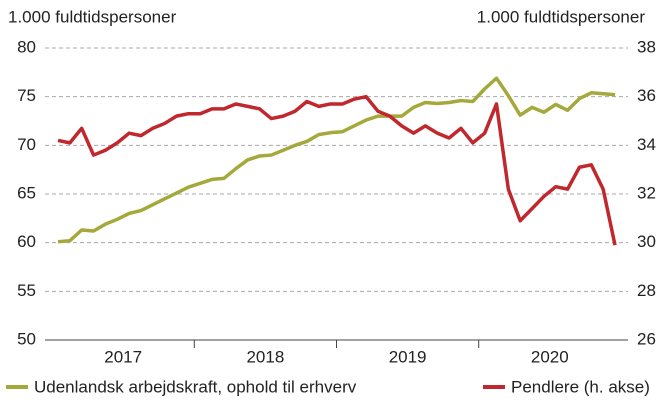  What do you see at coordinates (123, 356) in the screenshot?
I see `x-tick-label: 2017` at bounding box center [123, 356].